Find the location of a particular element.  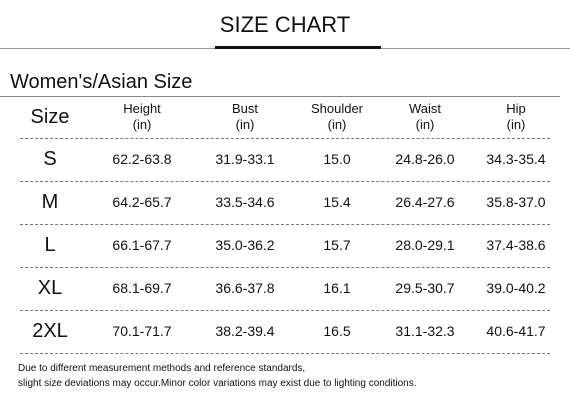

cell: 64.2-65.7 is located at coordinates (142, 201).